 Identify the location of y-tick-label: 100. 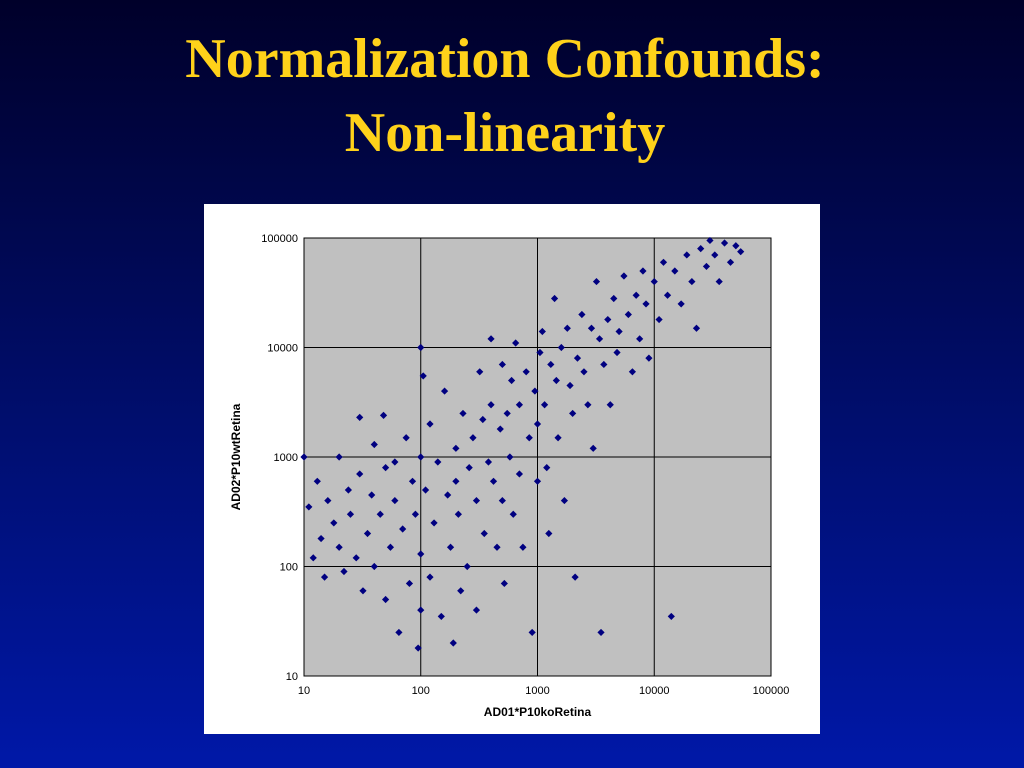
(289, 568).